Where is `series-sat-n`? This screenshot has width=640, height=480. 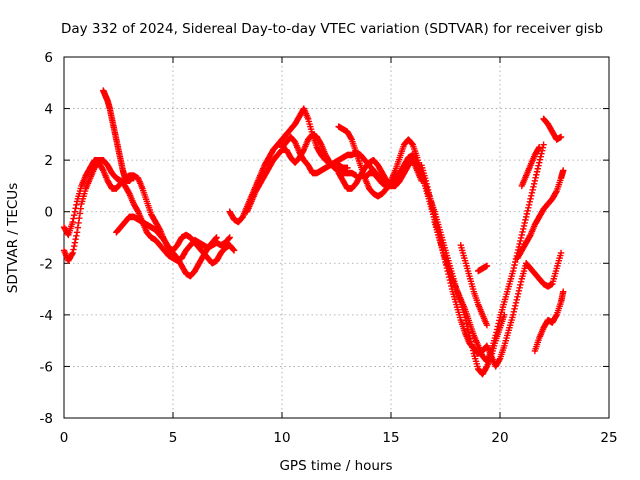
series-sat-n is located at coordinates (483, 268).